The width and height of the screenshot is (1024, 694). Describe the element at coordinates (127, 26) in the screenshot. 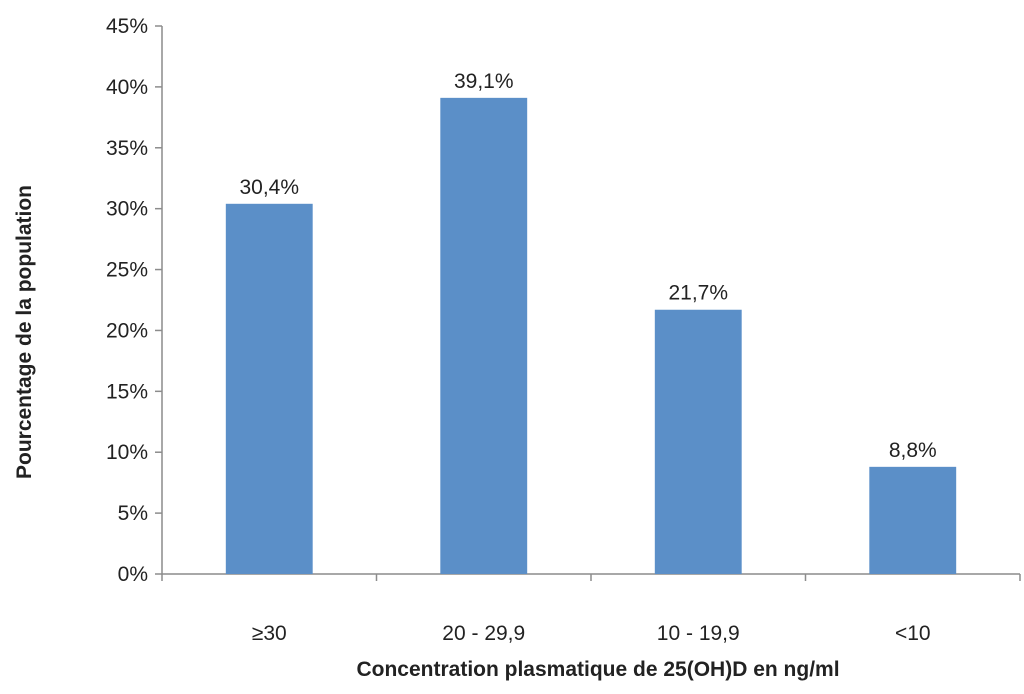

I see `y-tick-label: 45%` at that location.